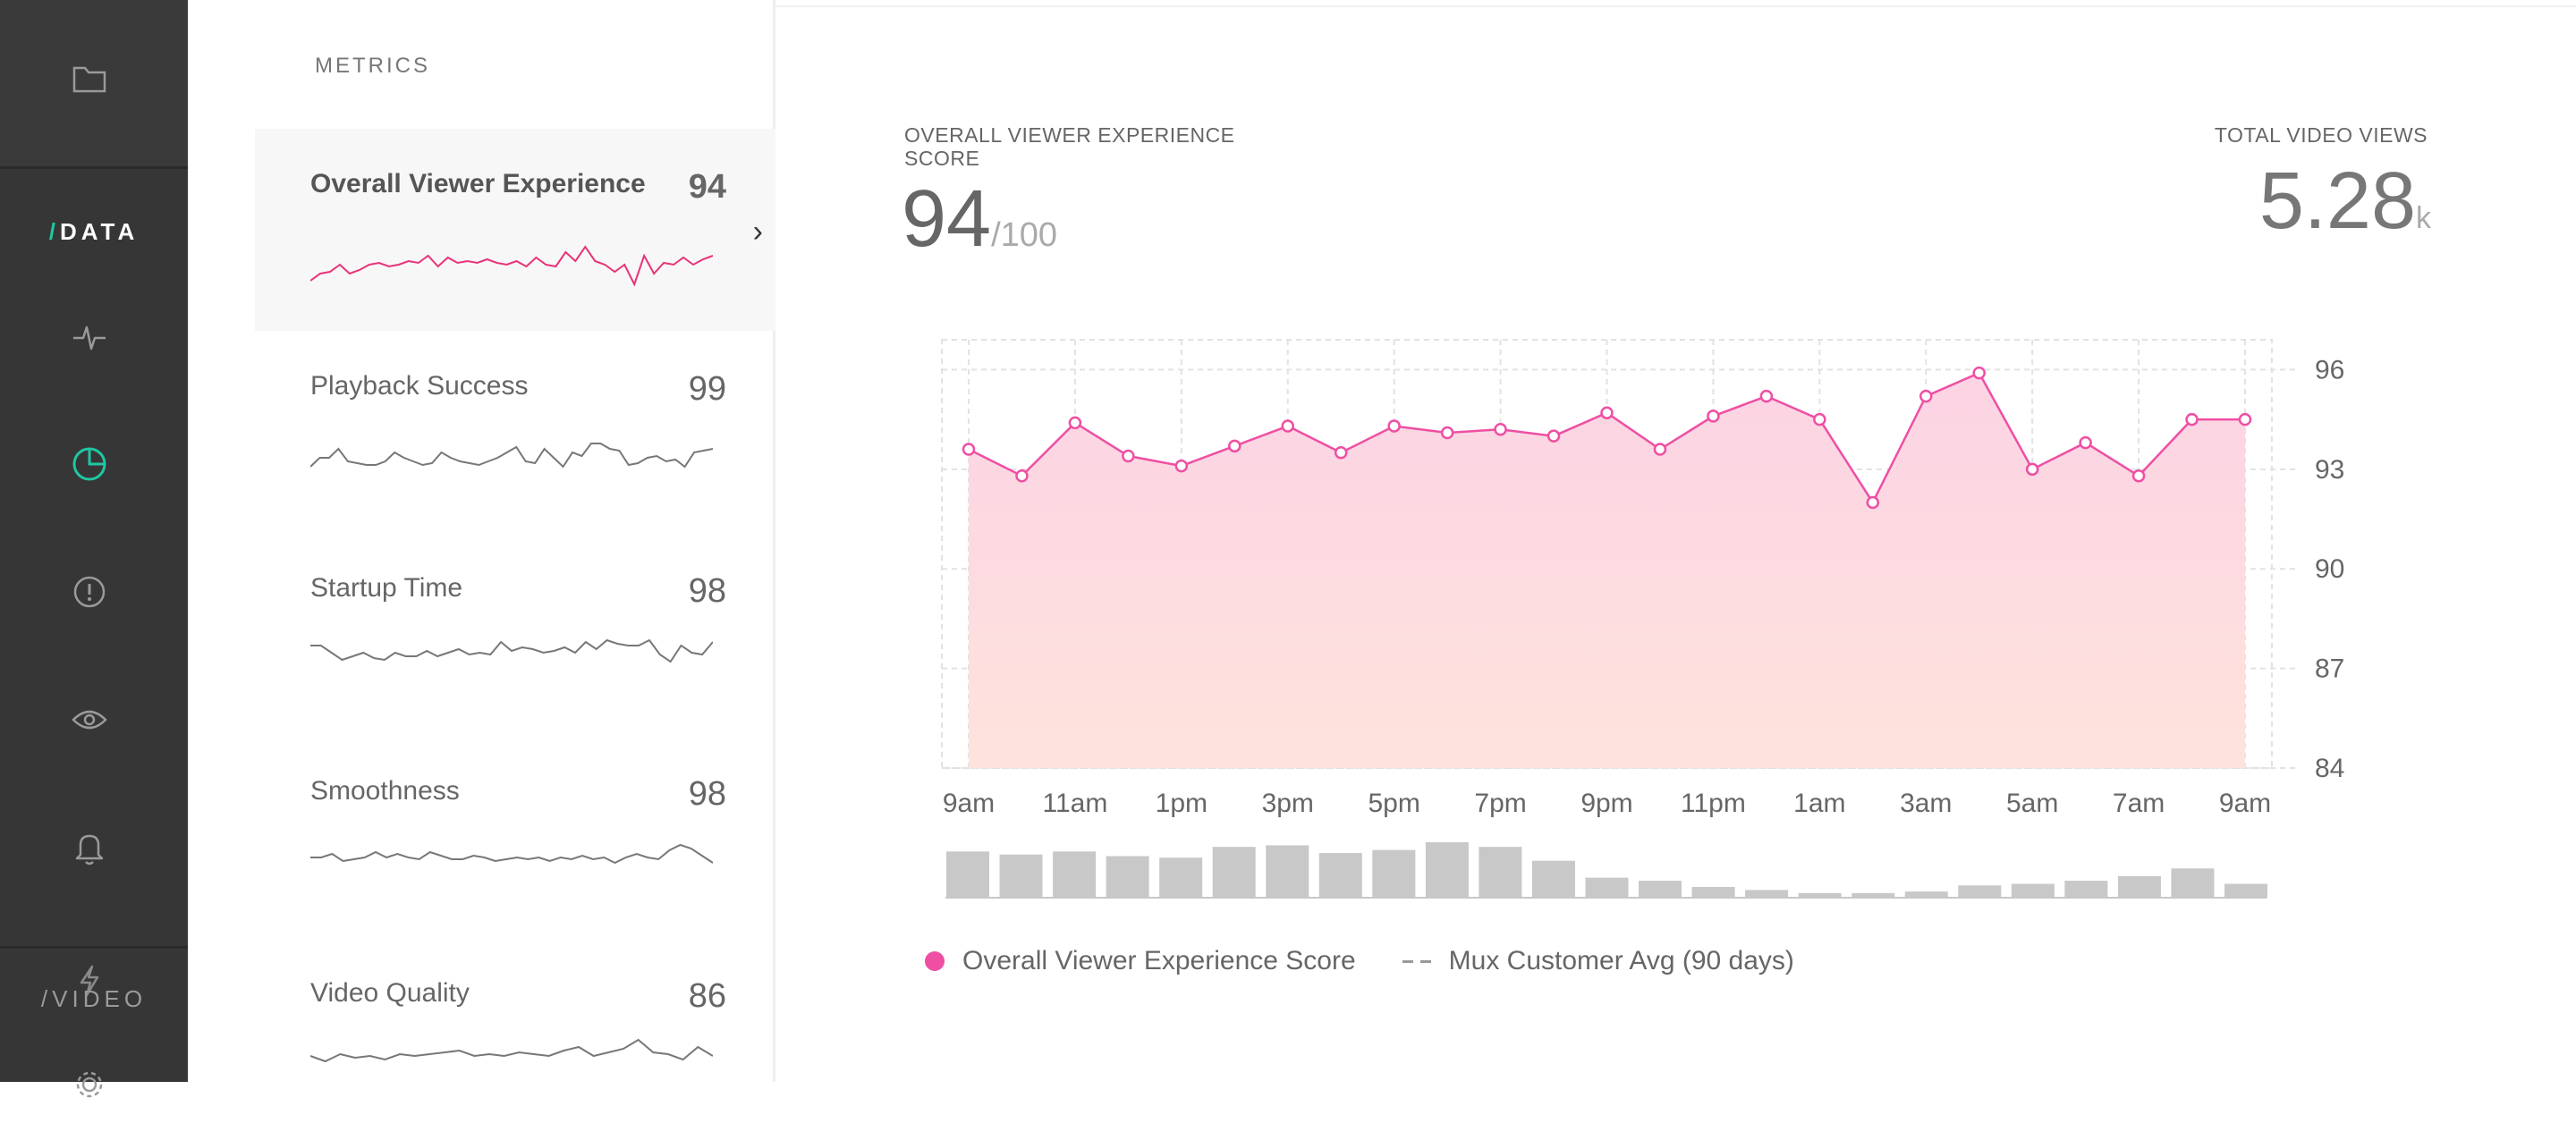 The height and width of the screenshot is (1140, 2576). Describe the element at coordinates (707, 187) in the screenshot. I see `metric-score: 94` at that location.